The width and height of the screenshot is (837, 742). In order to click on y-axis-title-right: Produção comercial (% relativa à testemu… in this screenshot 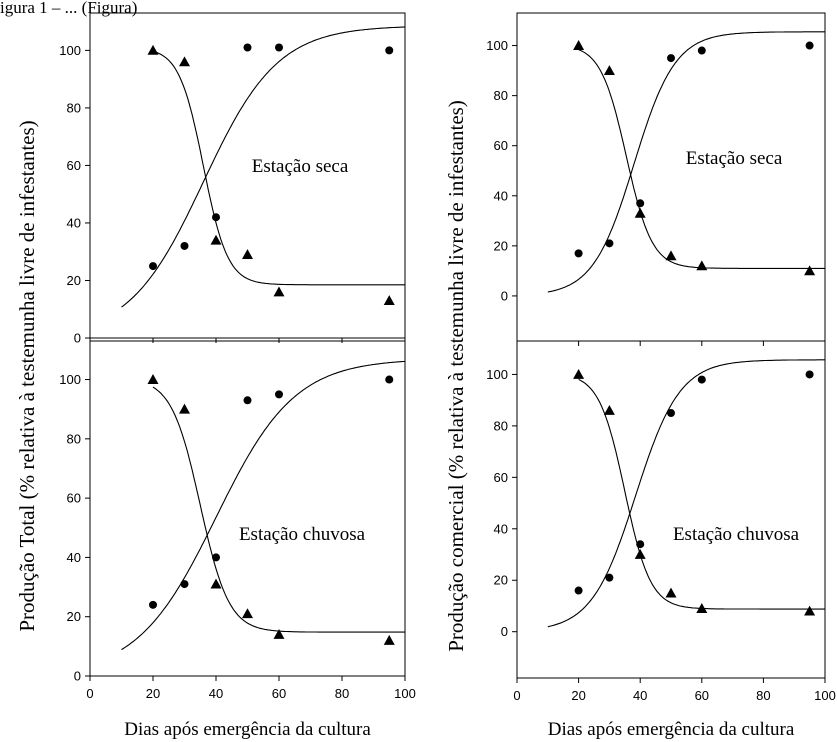, I will do `click(456, 376)`.